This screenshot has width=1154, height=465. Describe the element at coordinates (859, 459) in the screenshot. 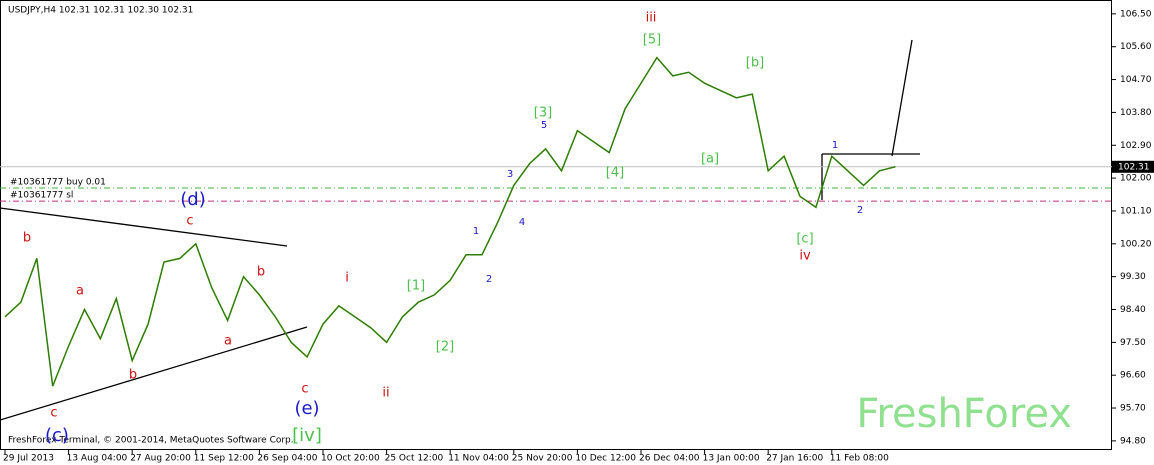

I see `x-tick-label: 11 Feb 08:00` at that location.